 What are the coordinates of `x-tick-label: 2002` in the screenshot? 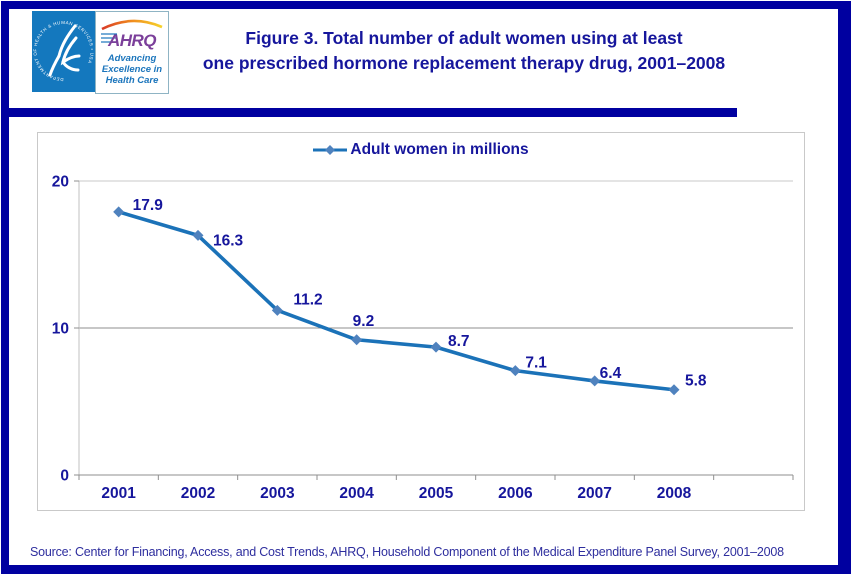 It's located at (198, 493).